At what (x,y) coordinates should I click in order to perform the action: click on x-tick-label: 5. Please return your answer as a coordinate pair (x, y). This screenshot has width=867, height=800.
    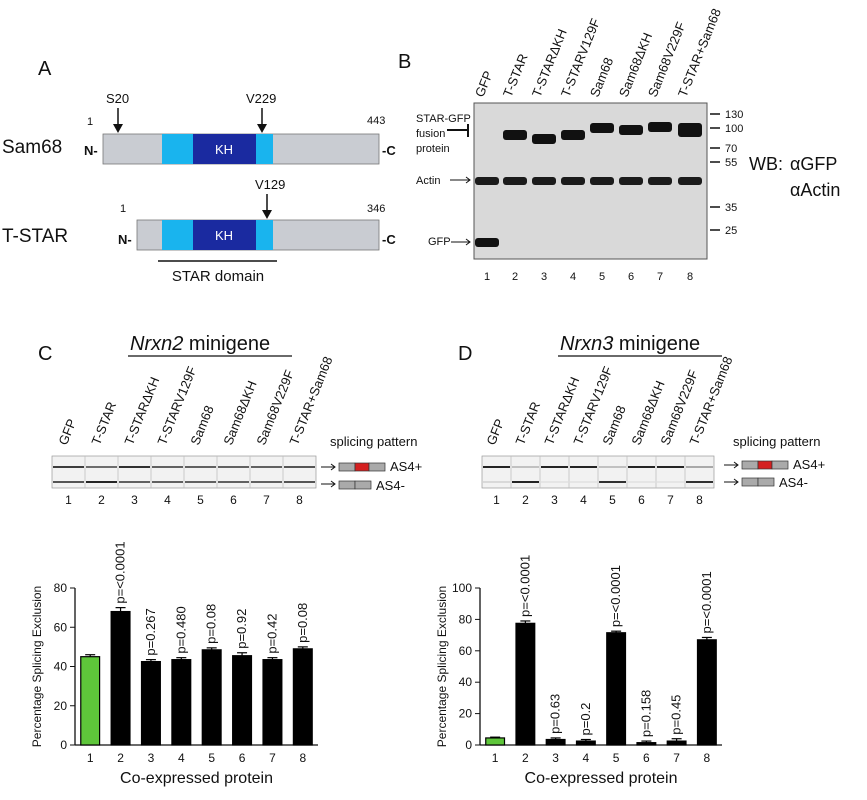
    Looking at the image, I should click on (616, 758).